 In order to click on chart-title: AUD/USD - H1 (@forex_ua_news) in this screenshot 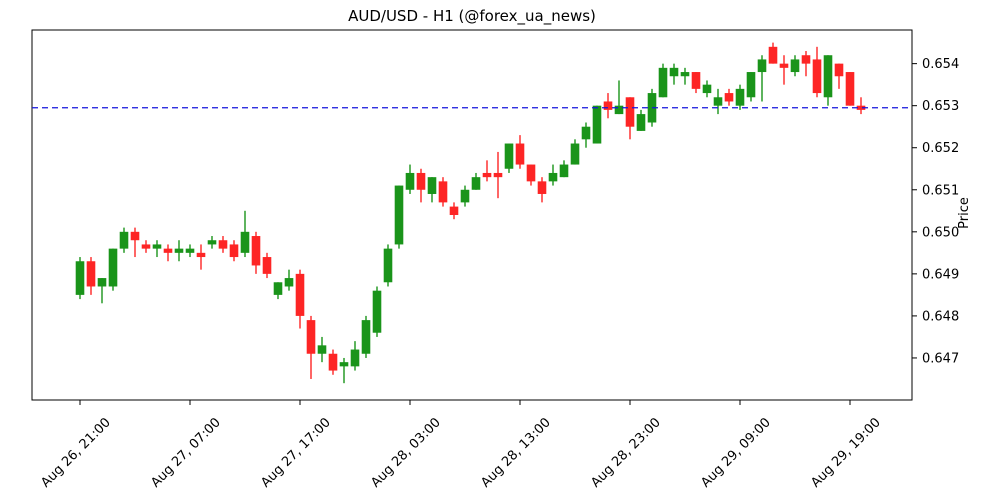, I will do `click(472, 16)`.